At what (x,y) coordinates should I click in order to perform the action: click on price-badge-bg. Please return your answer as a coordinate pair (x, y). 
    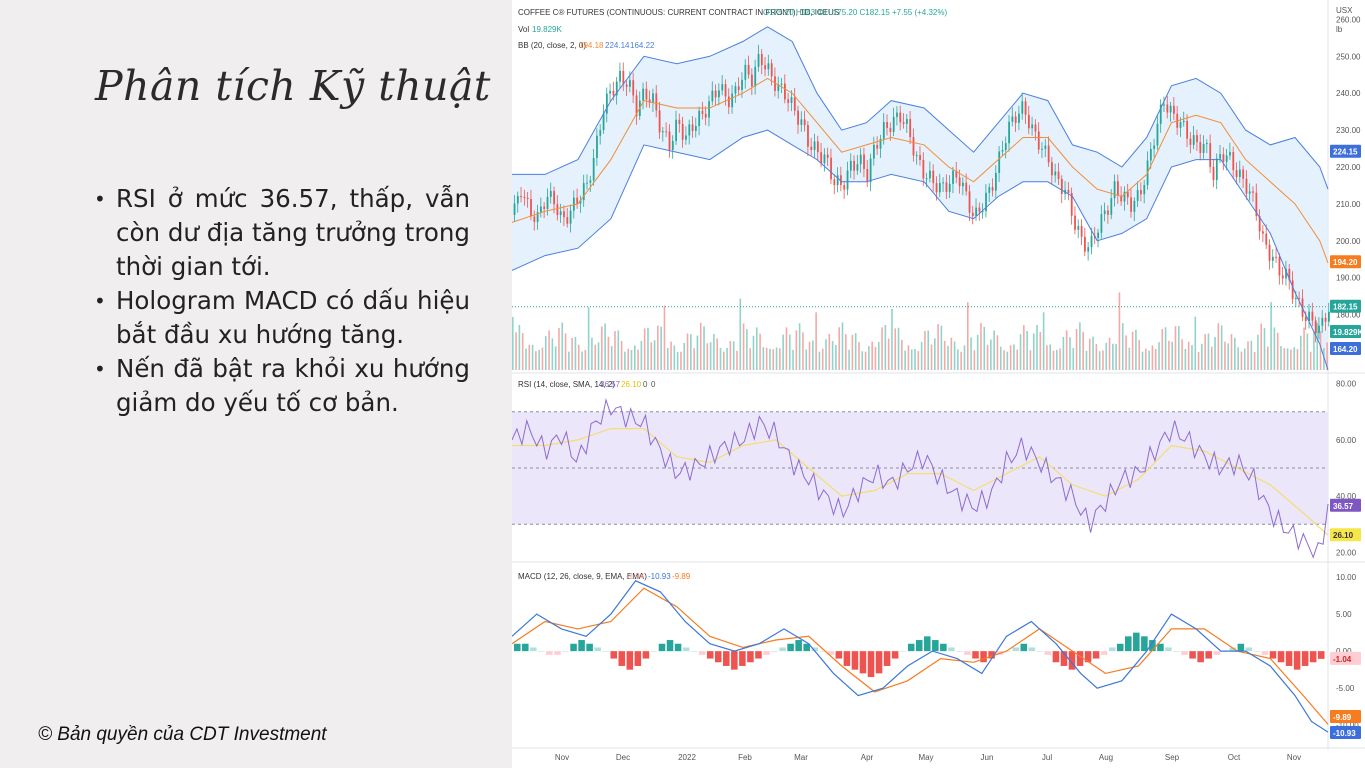
    Looking at the image, I should click on (1345, 306).